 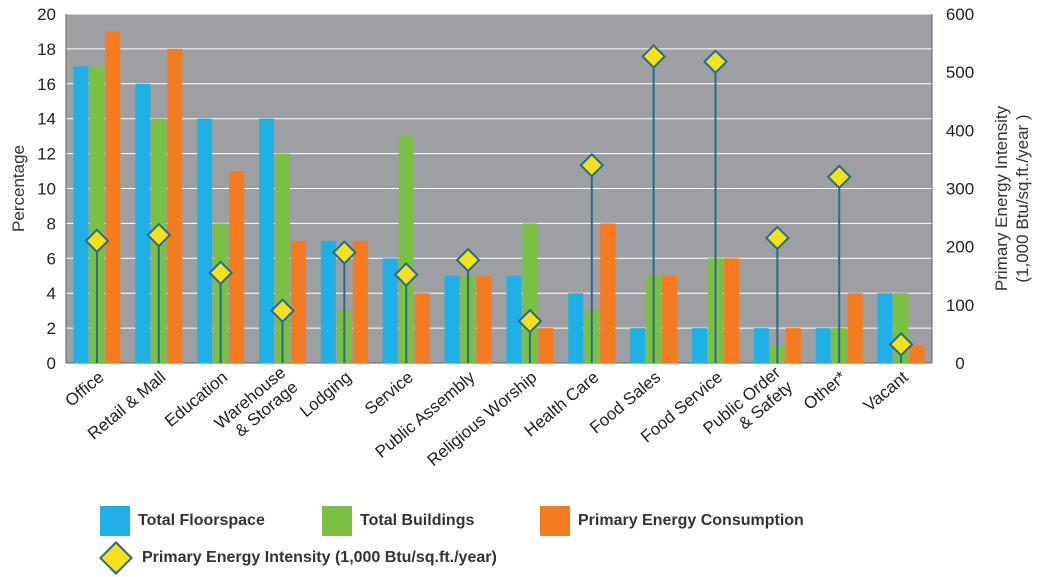 What do you see at coordinates (417, 520) in the screenshot?
I see `legend-label-buildings: Total Buildings` at bounding box center [417, 520].